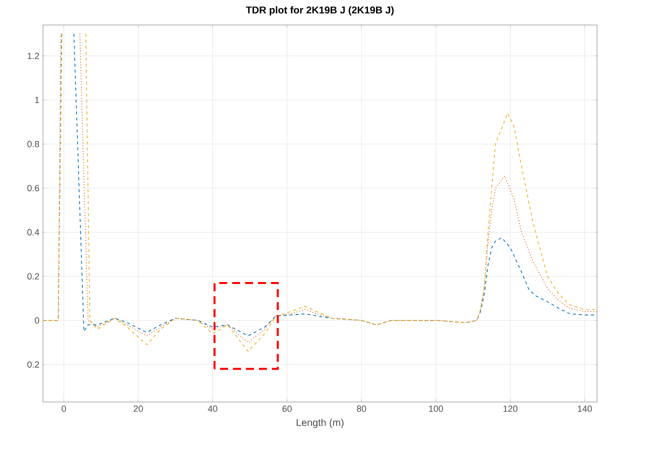 This screenshot has height=454, width=661. What do you see at coordinates (33, 144) in the screenshot?
I see `y-tick-label: 0.8` at bounding box center [33, 144].